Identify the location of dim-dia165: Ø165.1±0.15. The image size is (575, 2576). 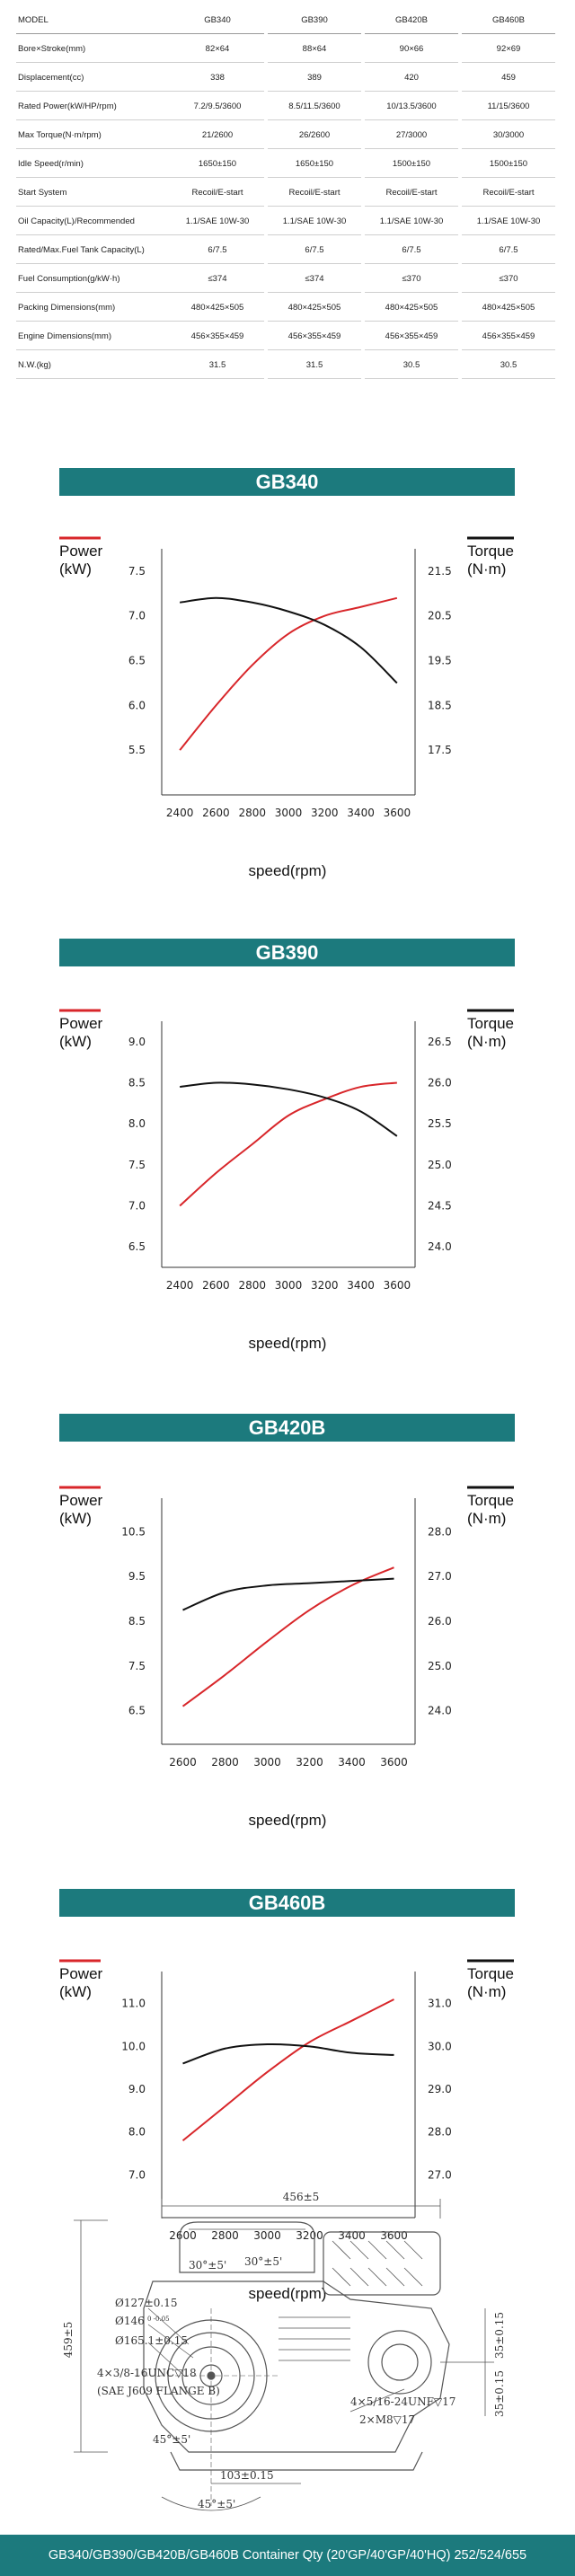
(151, 2340).